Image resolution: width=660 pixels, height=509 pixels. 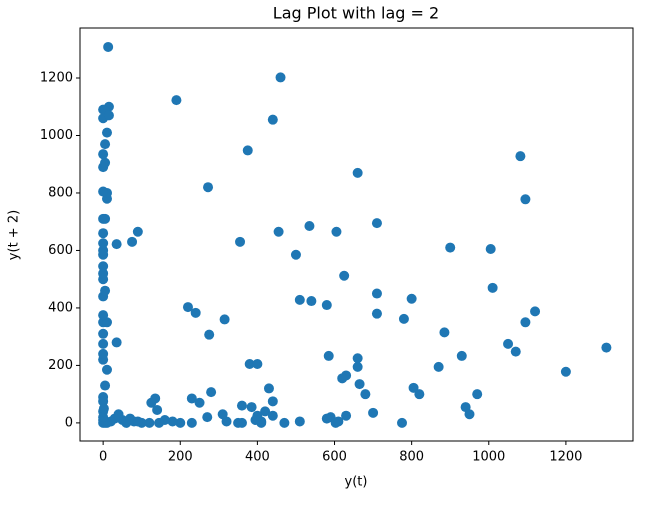 I want to click on x-tick-label: 1000, so click(x=488, y=457).